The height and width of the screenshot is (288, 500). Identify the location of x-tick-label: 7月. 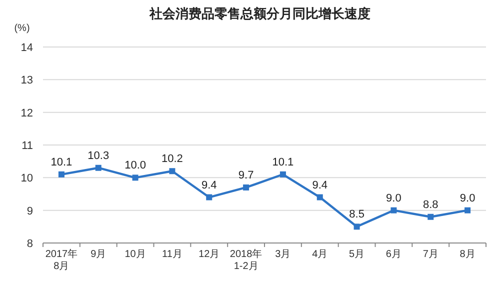
(430, 254).